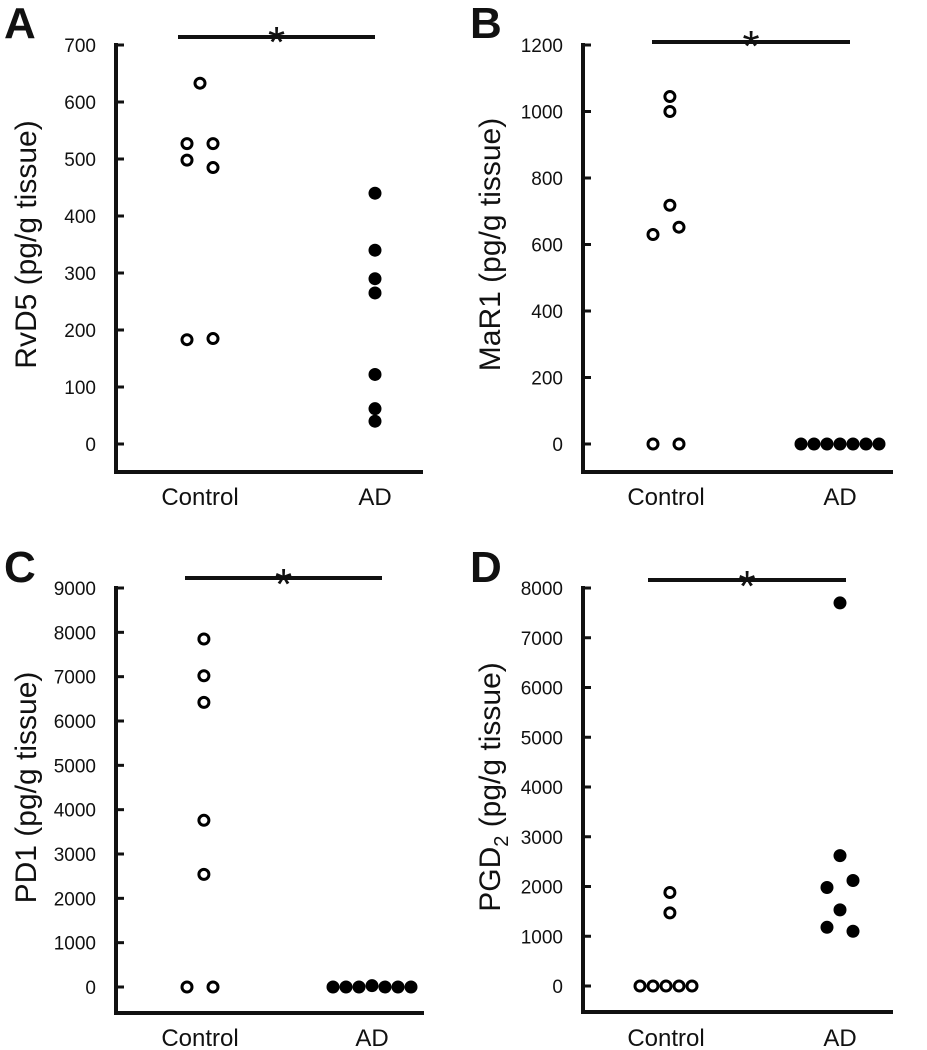  Describe the element at coordinates (20, 24) in the screenshot. I see `panel-letter-a: A` at that location.